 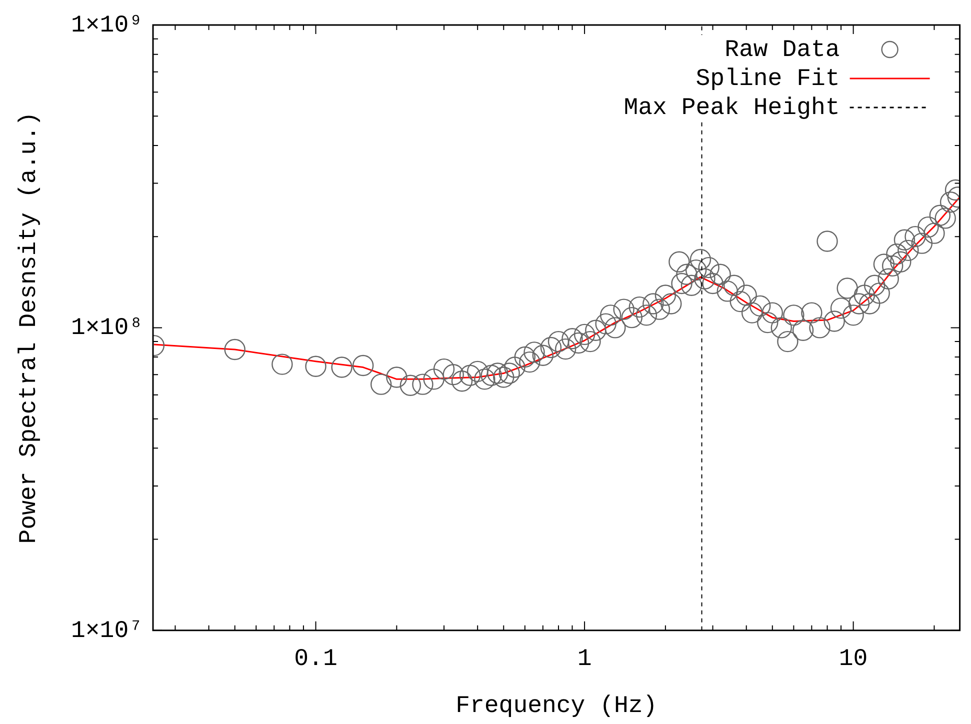 I want to click on ref-line-label: Max Peak Height, so click(x=732, y=108).